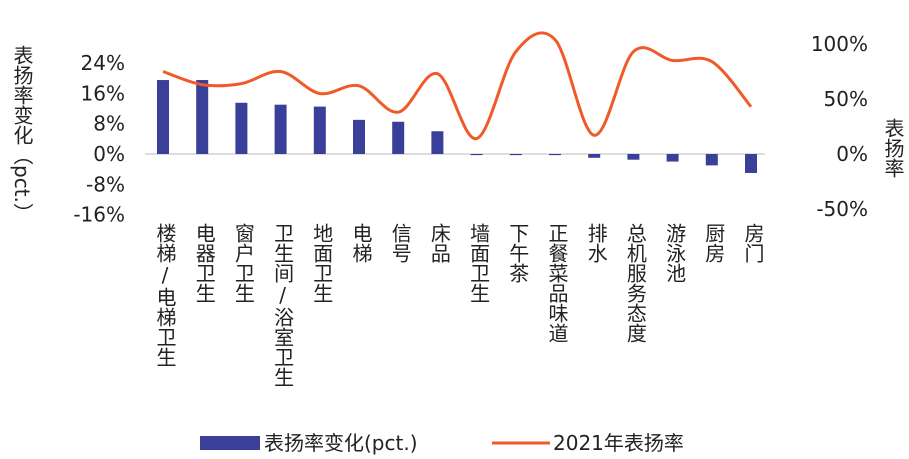 The height and width of the screenshot is (459, 909). I want to click on legend-bar-swatch, so click(230, 443).